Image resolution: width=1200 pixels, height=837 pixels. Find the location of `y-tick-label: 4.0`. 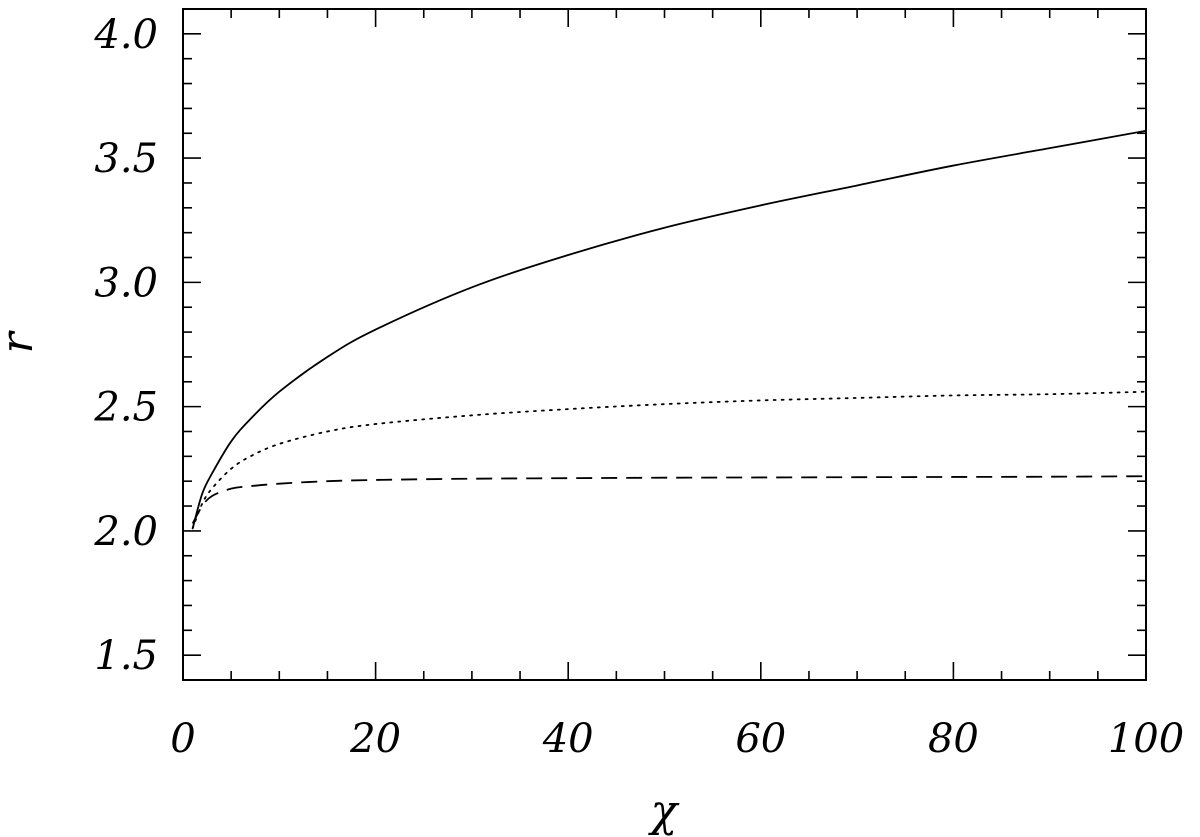

y-tick-label: 4.0 is located at coordinates (125, 35).